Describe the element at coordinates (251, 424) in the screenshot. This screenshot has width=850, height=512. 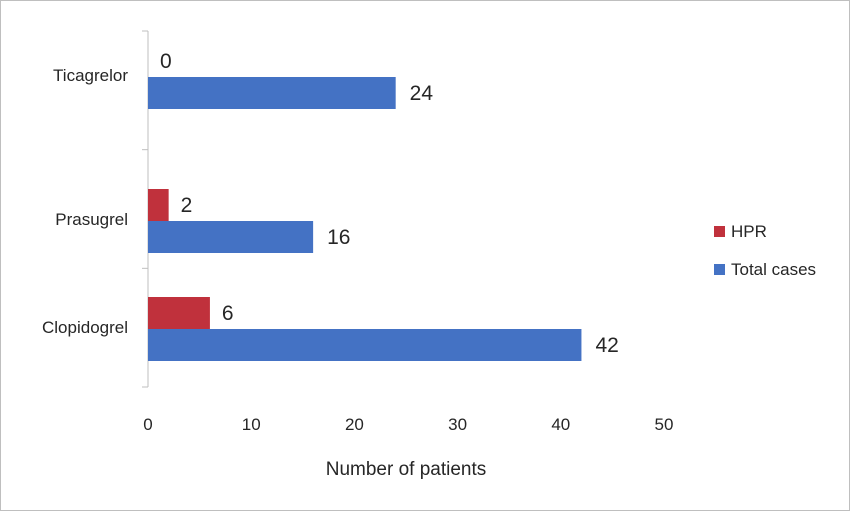
I see `x-tick-label: 10` at that location.